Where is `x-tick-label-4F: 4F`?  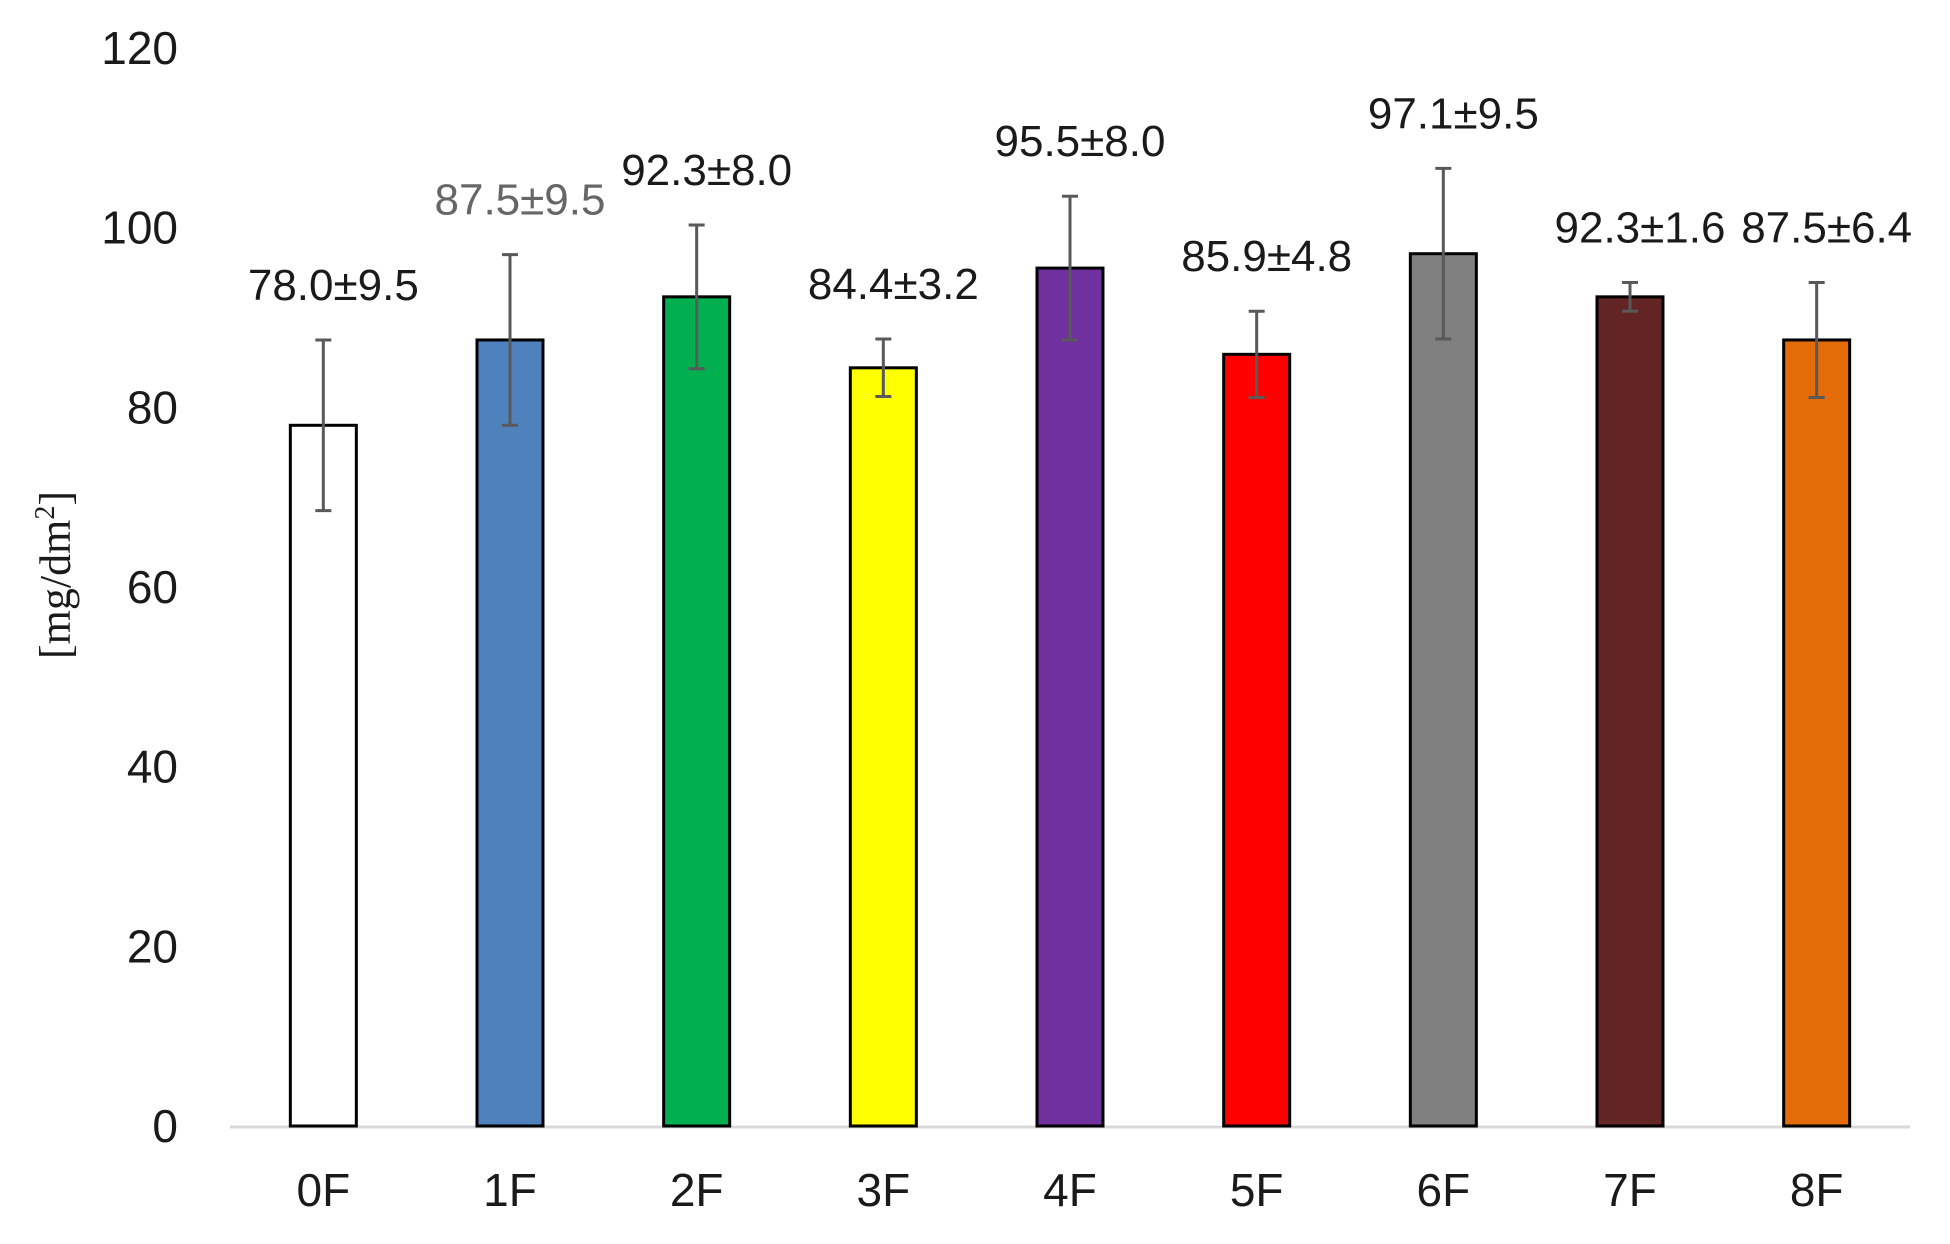
x-tick-label-4F: 4F is located at coordinates (1070, 1190).